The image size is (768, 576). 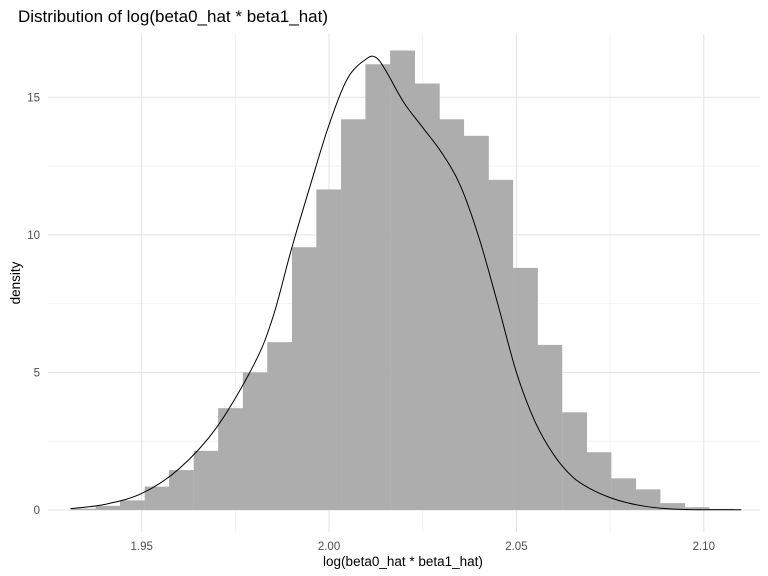 What do you see at coordinates (403, 561) in the screenshot?
I see `x-axis-label: log(beta0_hat * beta1_hat)` at bounding box center [403, 561].